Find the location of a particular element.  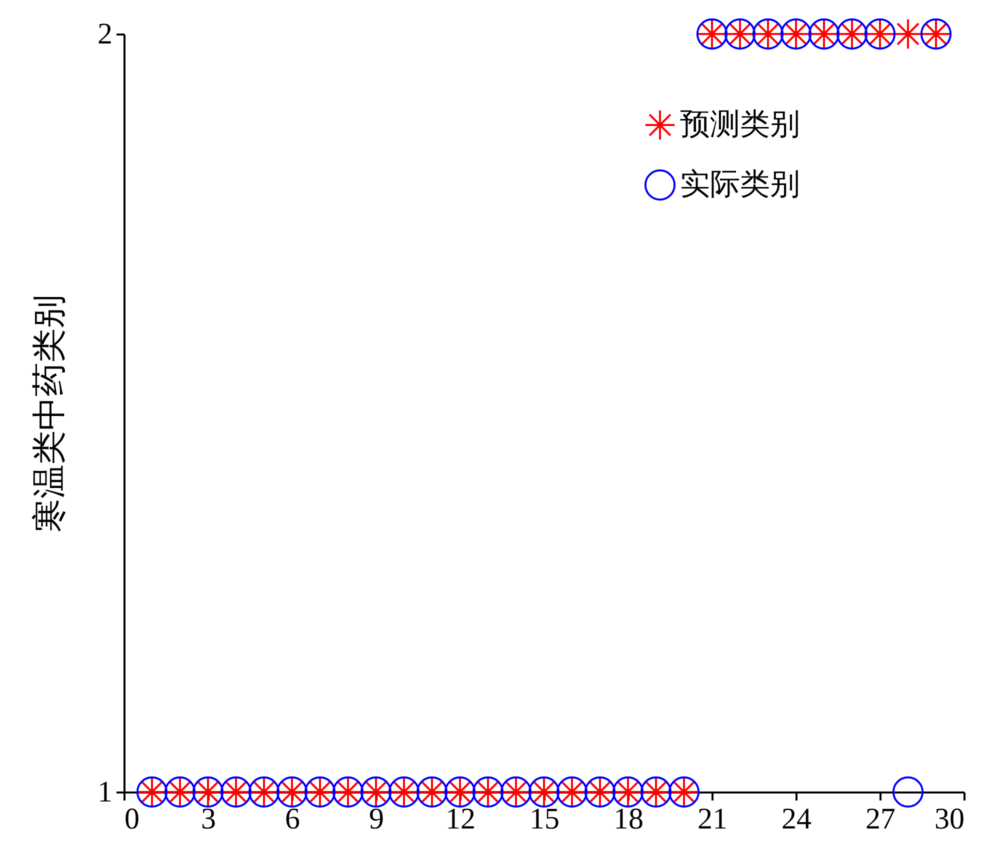

x-tick-label: 18 is located at coordinates (629, 819).